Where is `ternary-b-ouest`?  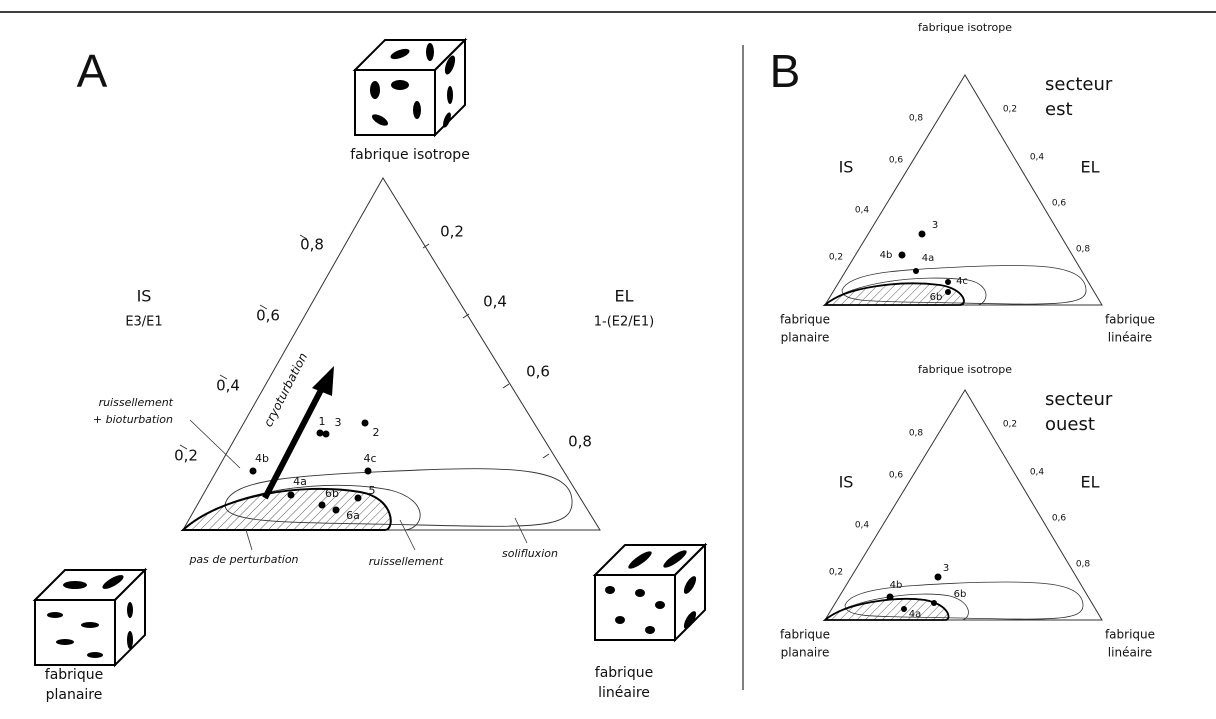 ternary-b-ouest is located at coordinates (962, 505).